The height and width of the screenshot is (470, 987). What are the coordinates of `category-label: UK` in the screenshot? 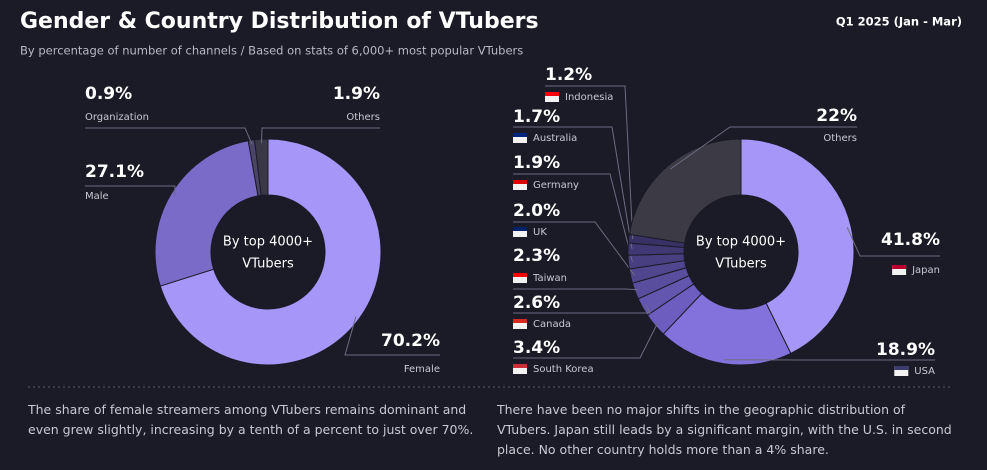 It's located at (540, 232).